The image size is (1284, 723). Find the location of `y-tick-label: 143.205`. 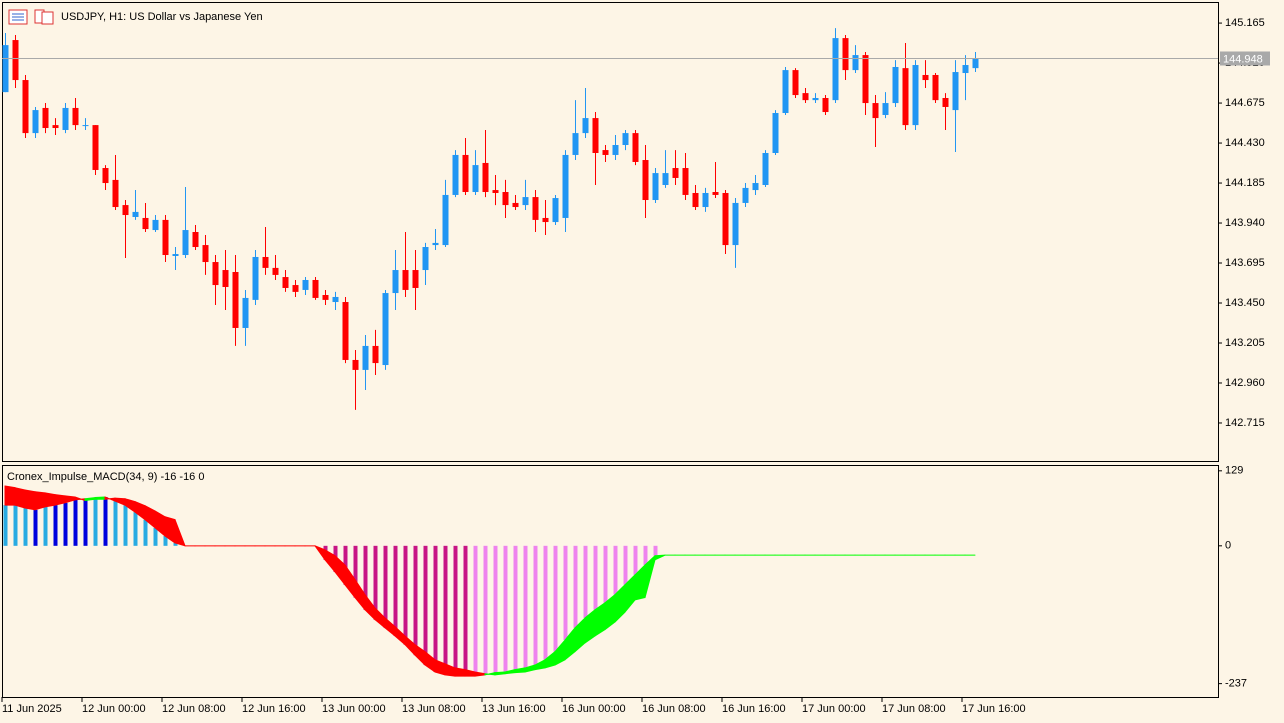

y-tick-label: 143.205 is located at coordinates (1245, 343).